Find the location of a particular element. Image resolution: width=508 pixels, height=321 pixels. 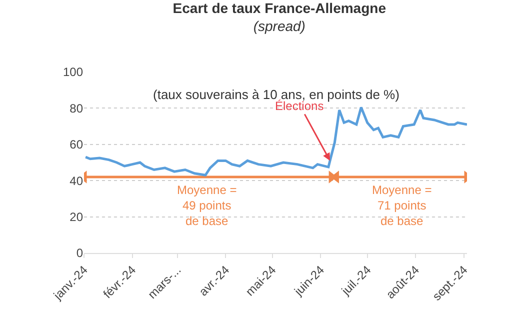

y-tick-label: 60 is located at coordinates (77, 145).